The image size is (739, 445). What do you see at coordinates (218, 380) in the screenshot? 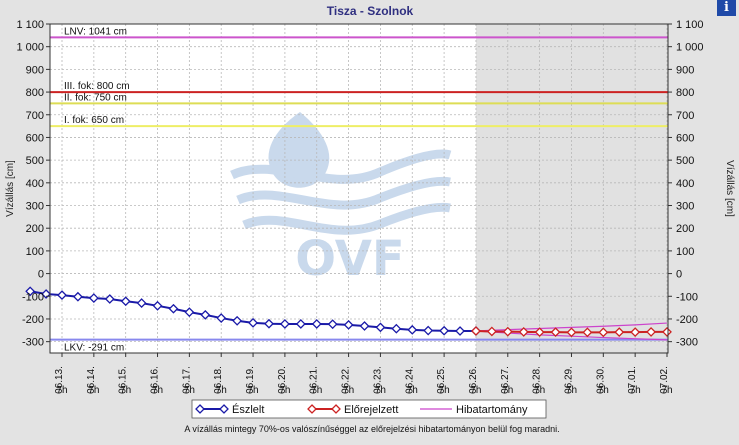
I see `x-tick-date: 06.18.` at bounding box center [218, 380].